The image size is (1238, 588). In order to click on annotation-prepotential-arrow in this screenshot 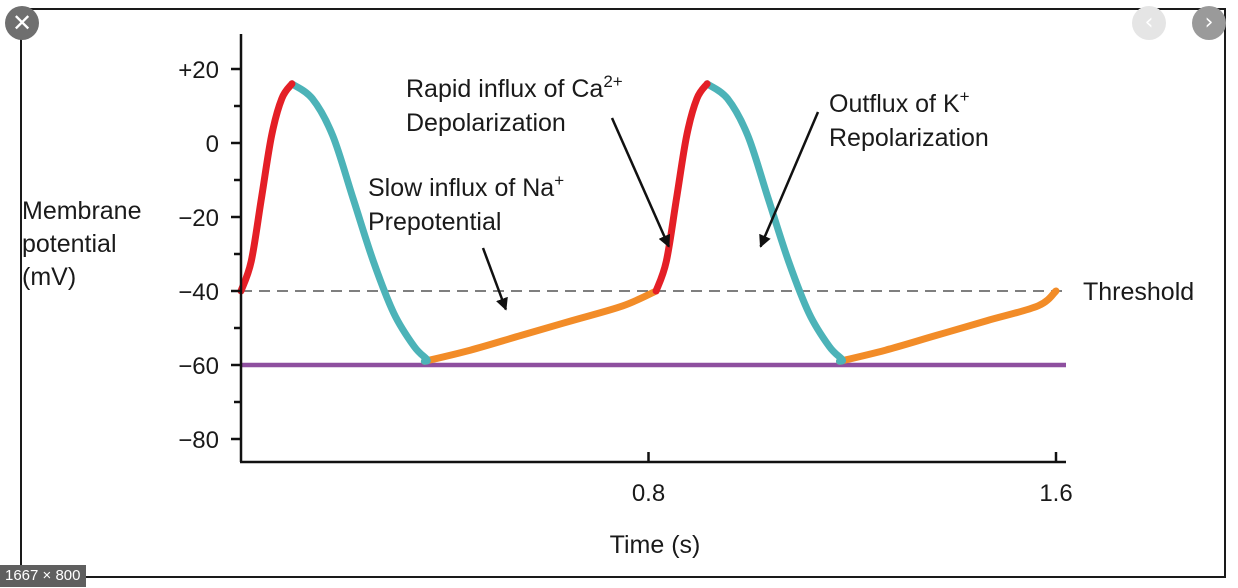, I will do `click(494, 279)`.